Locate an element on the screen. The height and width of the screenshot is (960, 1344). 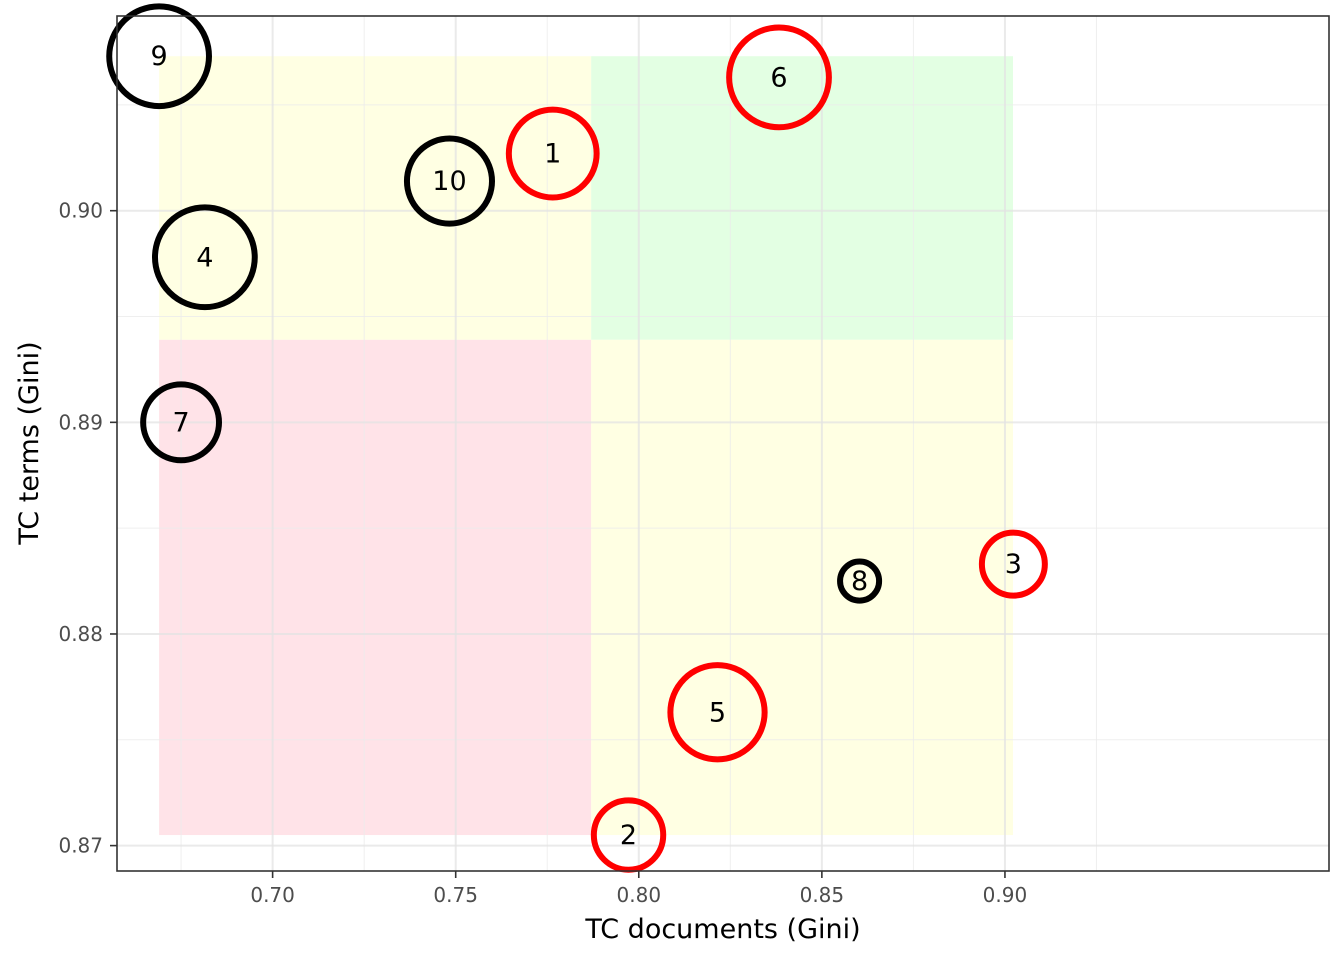
y-tick-label: 0.88 is located at coordinates (80, 634).